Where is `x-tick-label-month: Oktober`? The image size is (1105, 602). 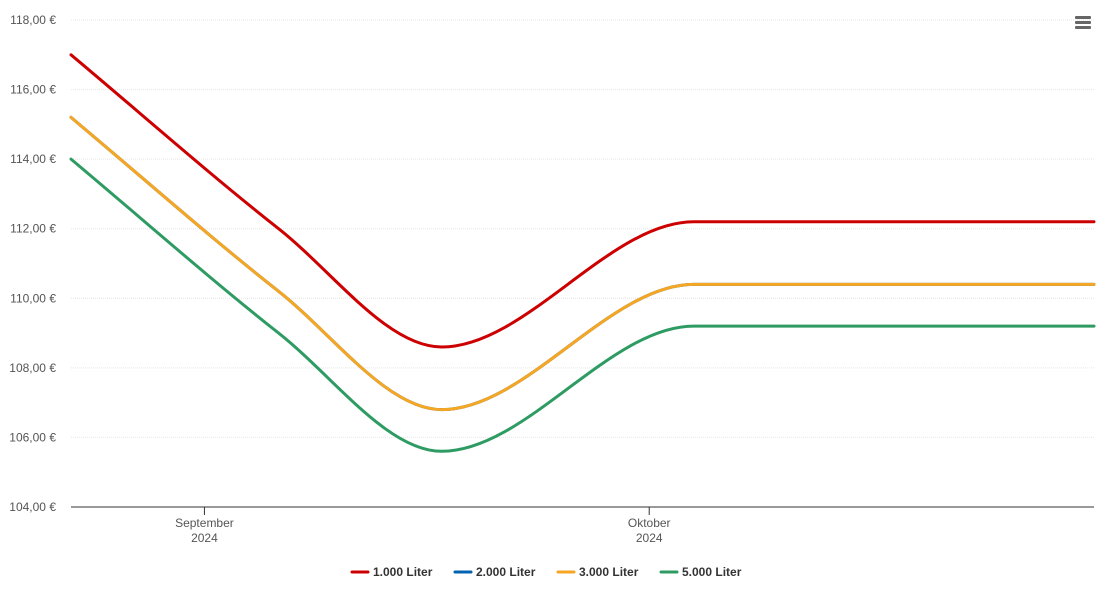
x-tick-label-month: Oktober is located at coordinates (649, 523).